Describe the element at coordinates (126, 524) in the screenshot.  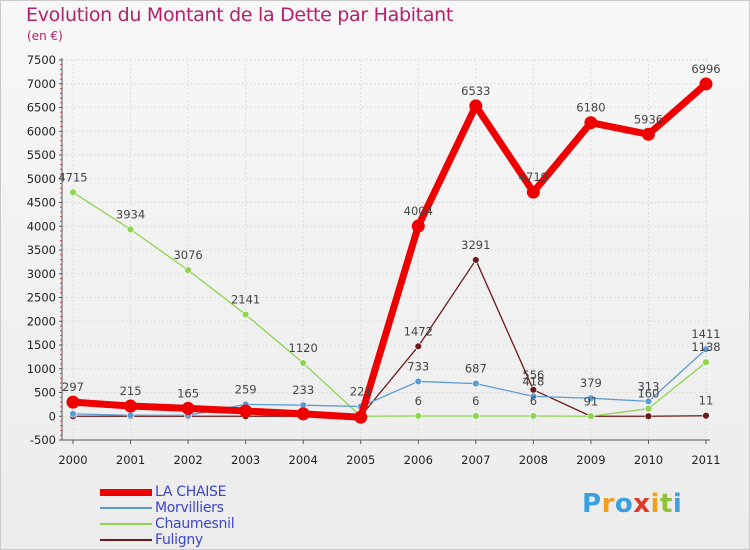
I see `legend-swatch-chaumesnil` at that location.